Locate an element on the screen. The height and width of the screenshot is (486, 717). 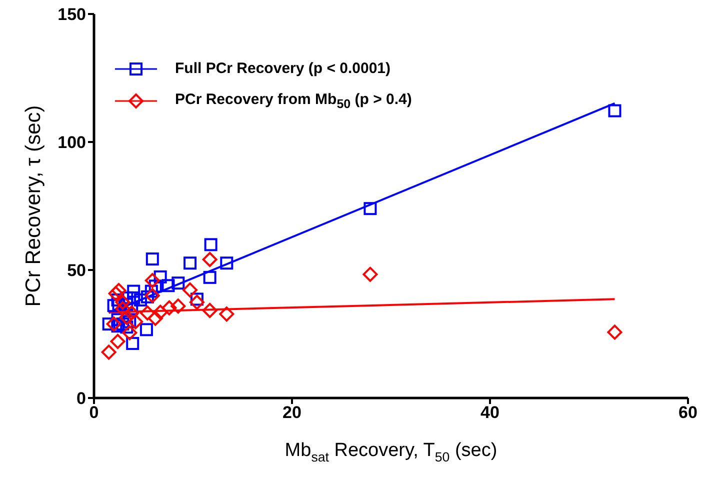
x-tick-label: 60 is located at coordinates (688, 412).